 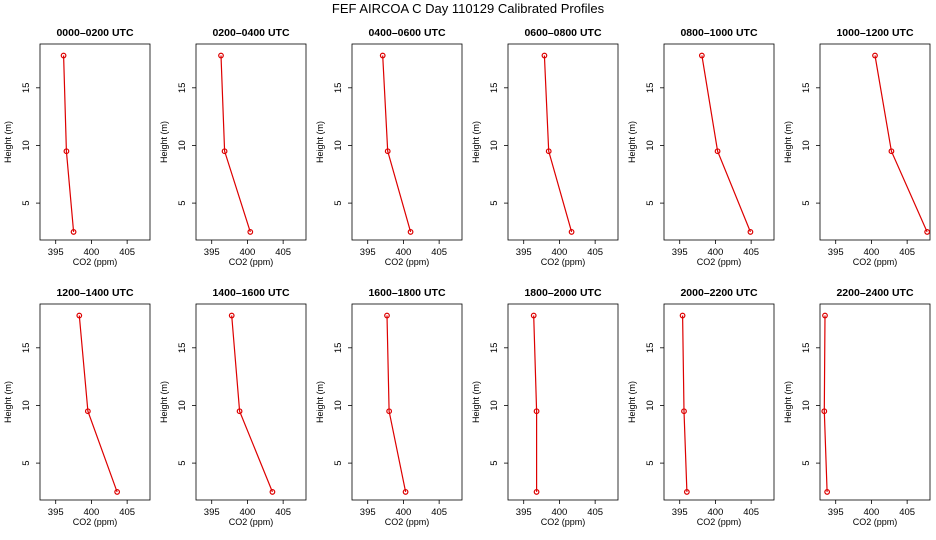 What do you see at coordinates (94, 33) in the screenshot?
I see `panel-title: 0000–0200 UTC` at bounding box center [94, 33].